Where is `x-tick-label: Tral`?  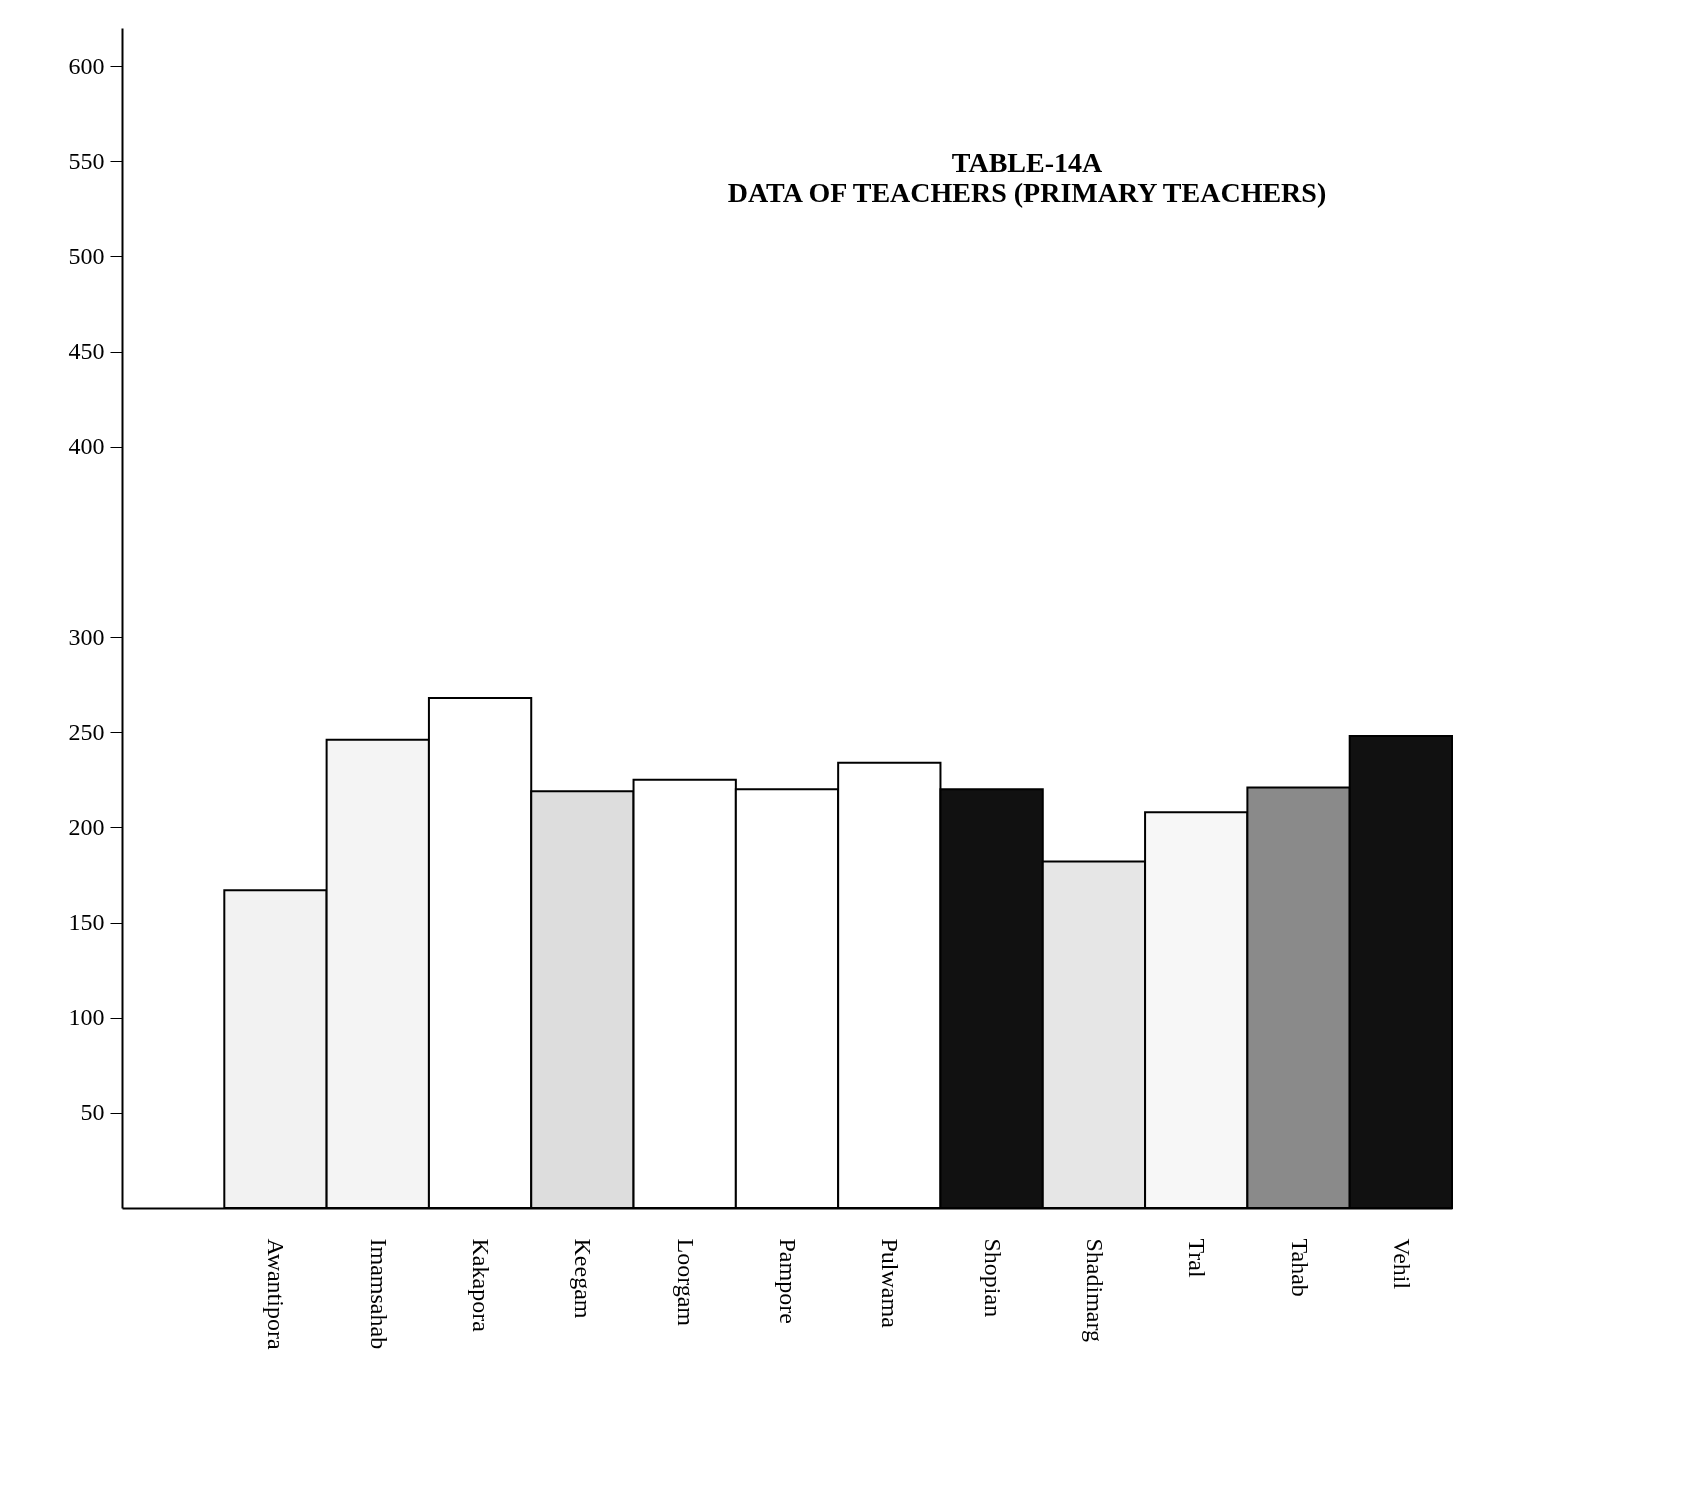 x-tick-label: Tral is located at coordinates (1197, 1258).